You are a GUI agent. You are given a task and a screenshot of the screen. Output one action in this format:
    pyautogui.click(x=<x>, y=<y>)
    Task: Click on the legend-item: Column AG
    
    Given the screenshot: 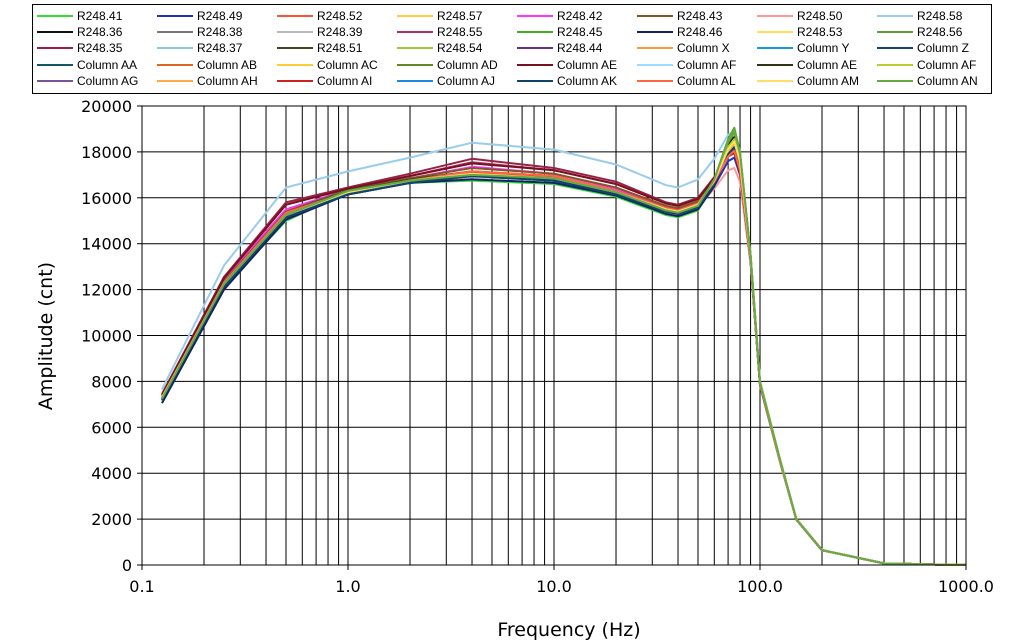 What is the action you would take?
    pyautogui.click(x=87, y=81)
    